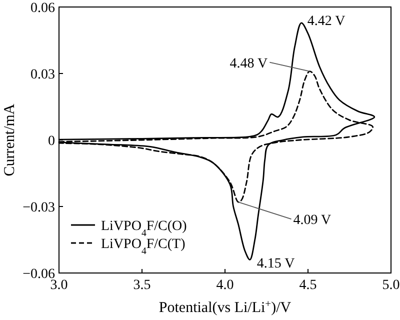 Image resolution: width=400 pixels, height=320 pixels. What do you see at coordinates (143, 246) in the screenshot?
I see `legend-label: LiVPO$_{4}$F/C(T)` at bounding box center [143, 246].